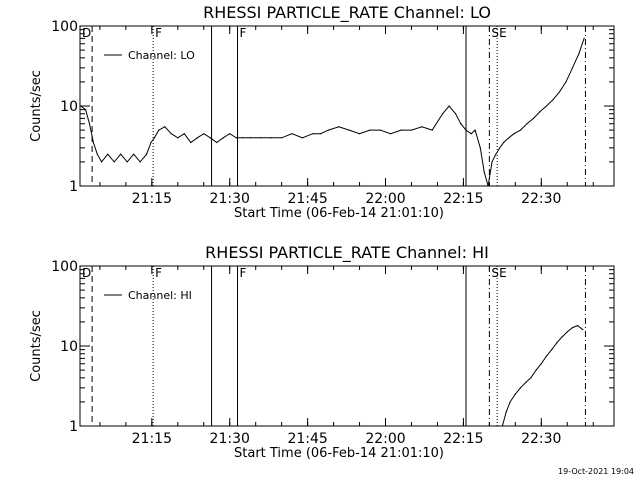 The image size is (640, 480). I want to click on panel2-flag-label: S, so click(495, 273).